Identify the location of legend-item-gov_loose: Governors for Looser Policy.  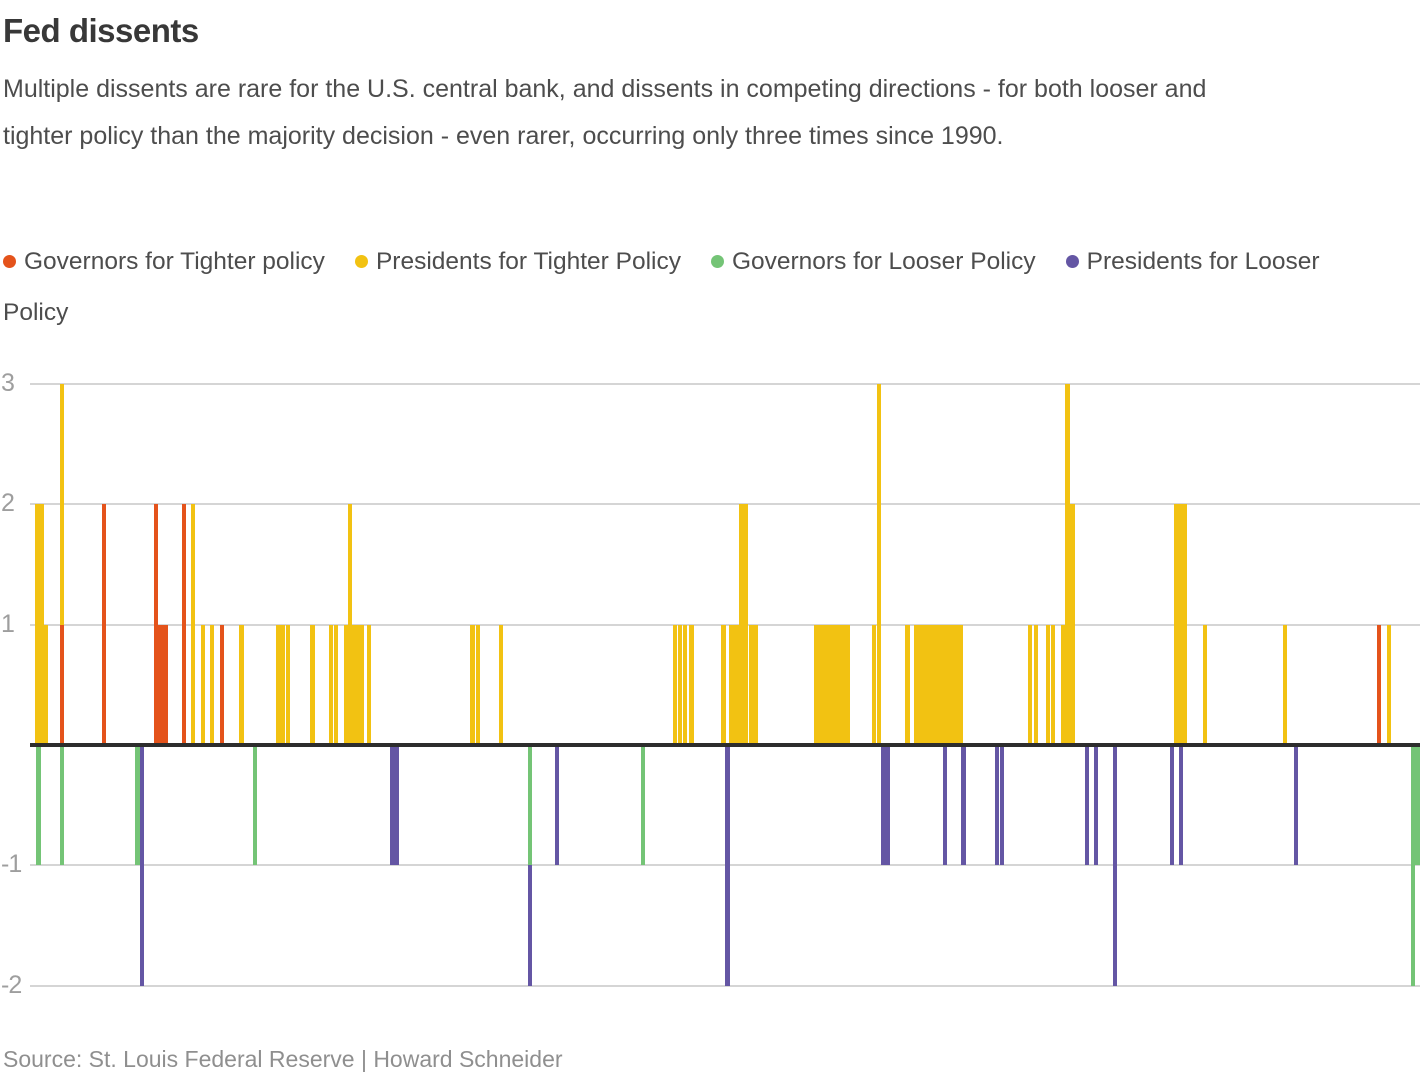
(873, 261).